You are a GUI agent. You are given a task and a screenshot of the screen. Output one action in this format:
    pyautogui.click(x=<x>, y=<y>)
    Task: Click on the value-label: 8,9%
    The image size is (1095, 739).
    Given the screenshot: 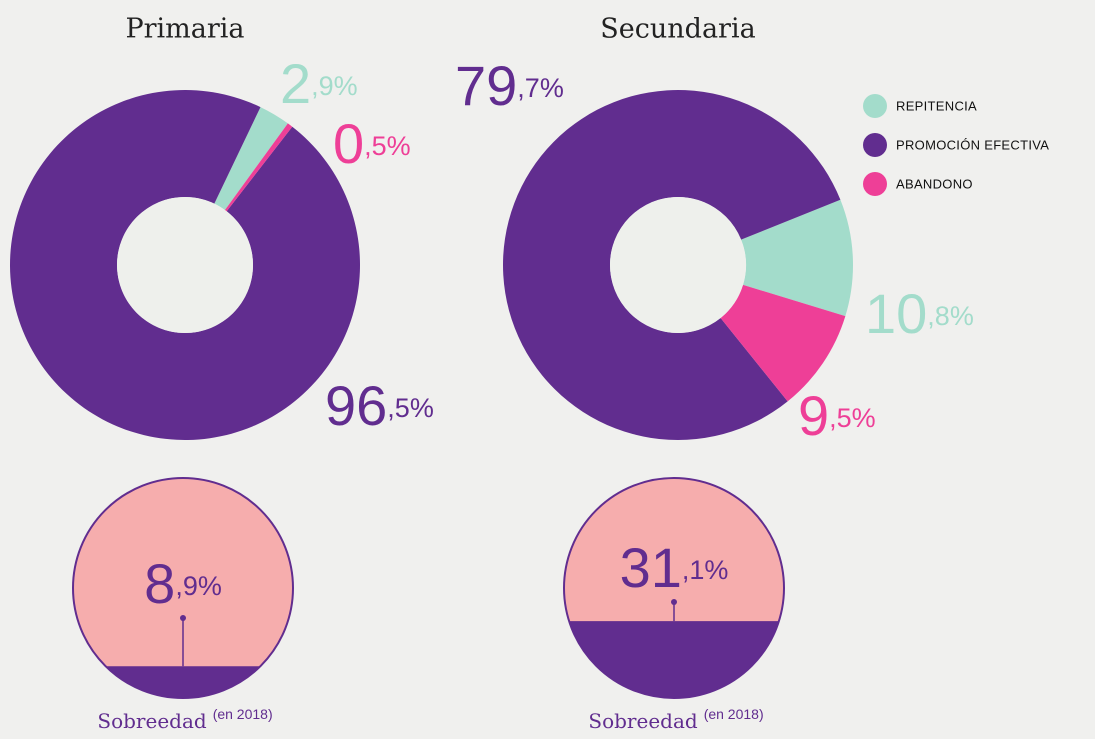 What is the action you would take?
    pyautogui.click(x=183, y=583)
    